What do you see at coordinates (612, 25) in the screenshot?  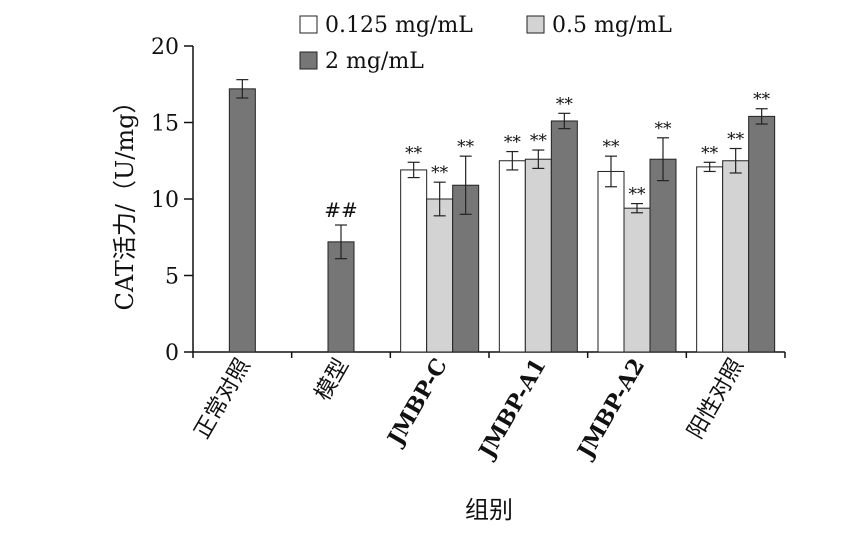 I see `legend-label: 0.5 mg/mL` at bounding box center [612, 25].